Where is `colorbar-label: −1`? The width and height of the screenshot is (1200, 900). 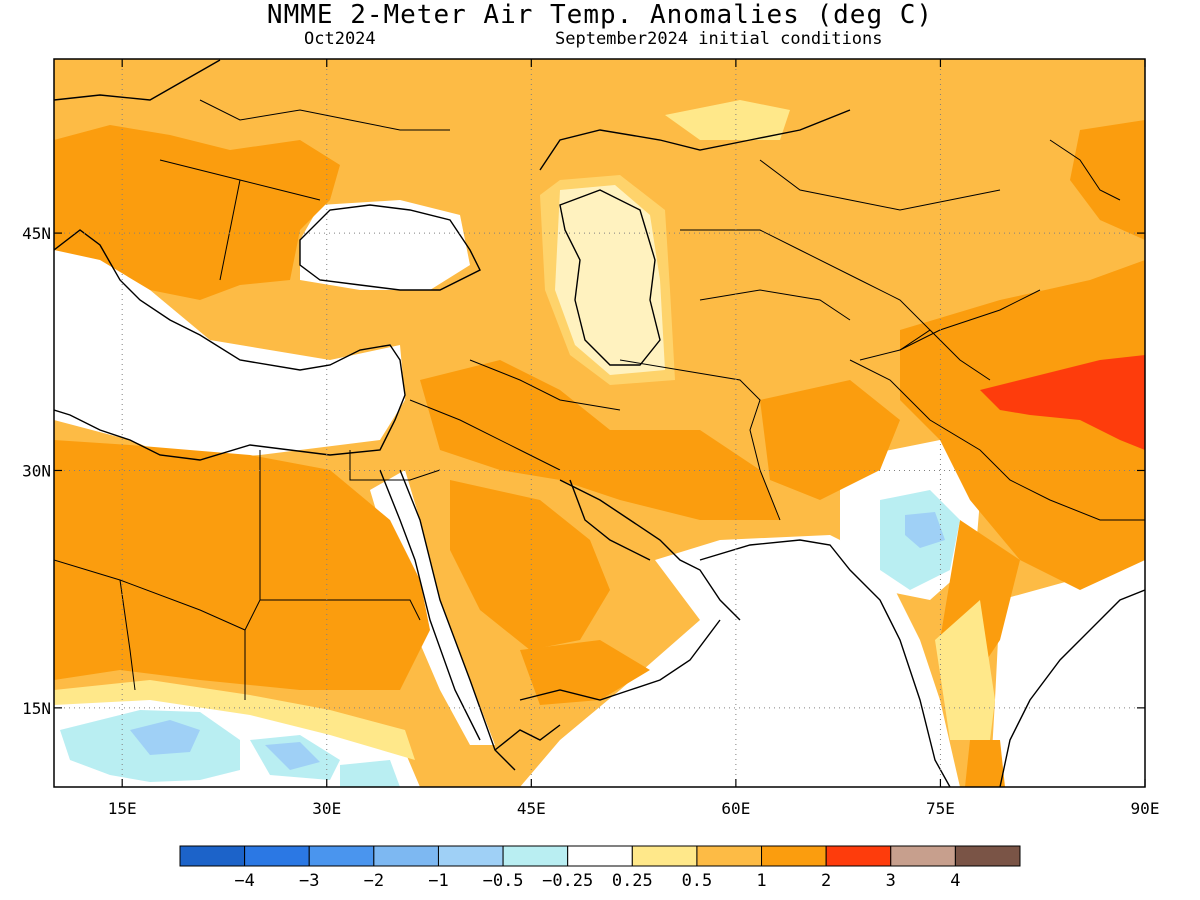 colorbar-label: −1 is located at coordinates (438, 881).